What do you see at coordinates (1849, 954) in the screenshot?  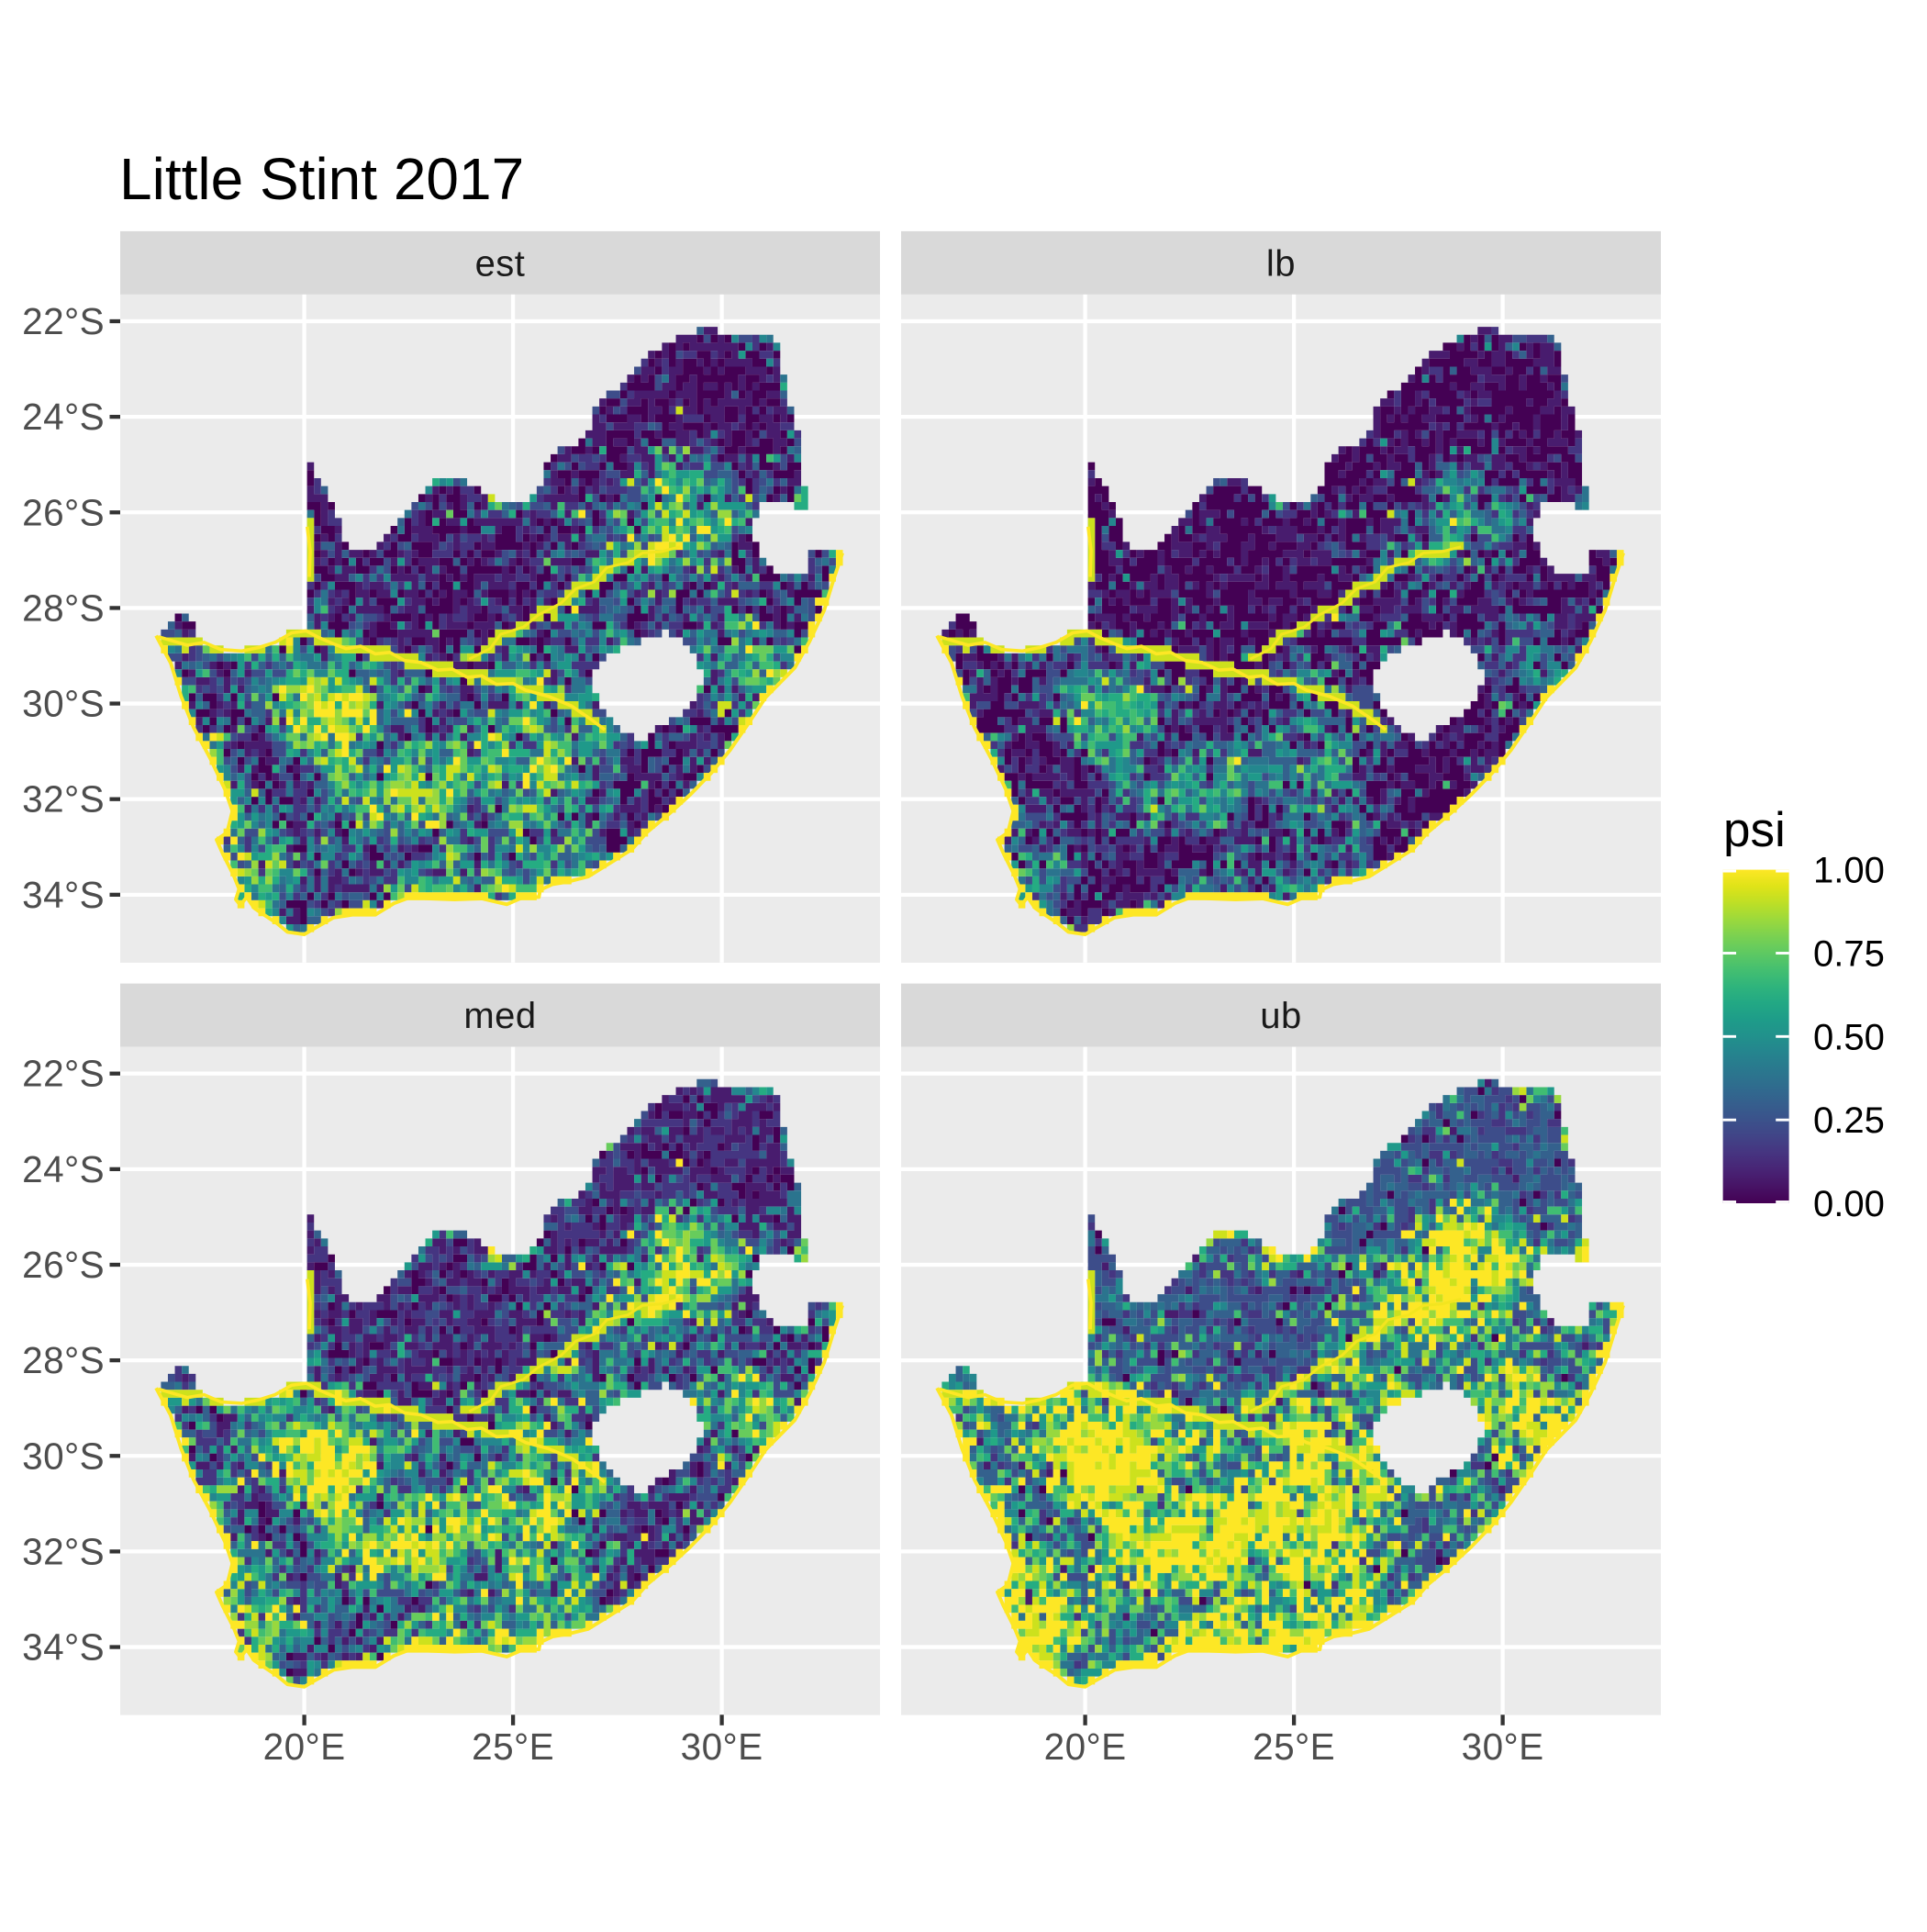 I see `svg-text: 0.75` at bounding box center [1849, 954].